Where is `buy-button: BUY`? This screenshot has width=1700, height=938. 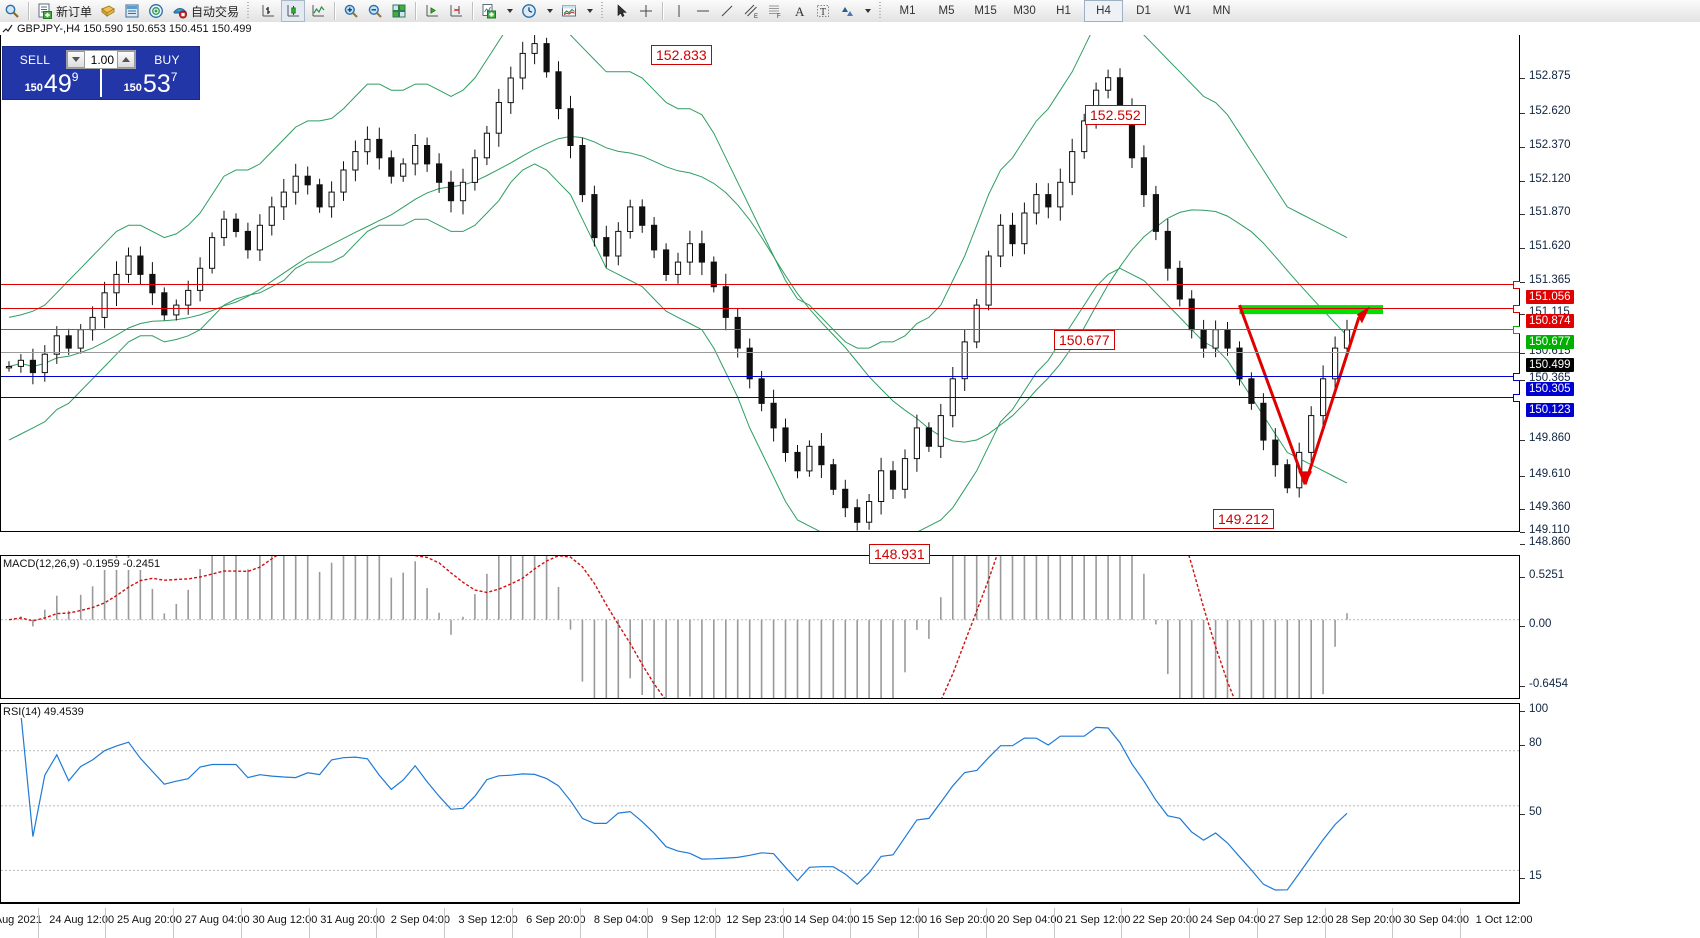 buy-button: BUY is located at coordinates (167, 59).